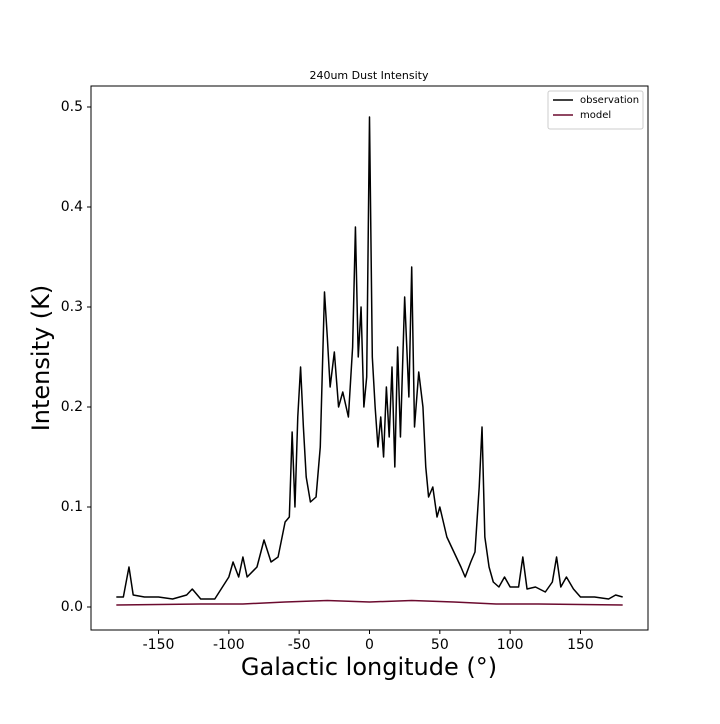 The height and width of the screenshot is (724, 720). What do you see at coordinates (41, 358) in the screenshot?
I see `y-axis-label: Intensity (K)` at bounding box center [41, 358].